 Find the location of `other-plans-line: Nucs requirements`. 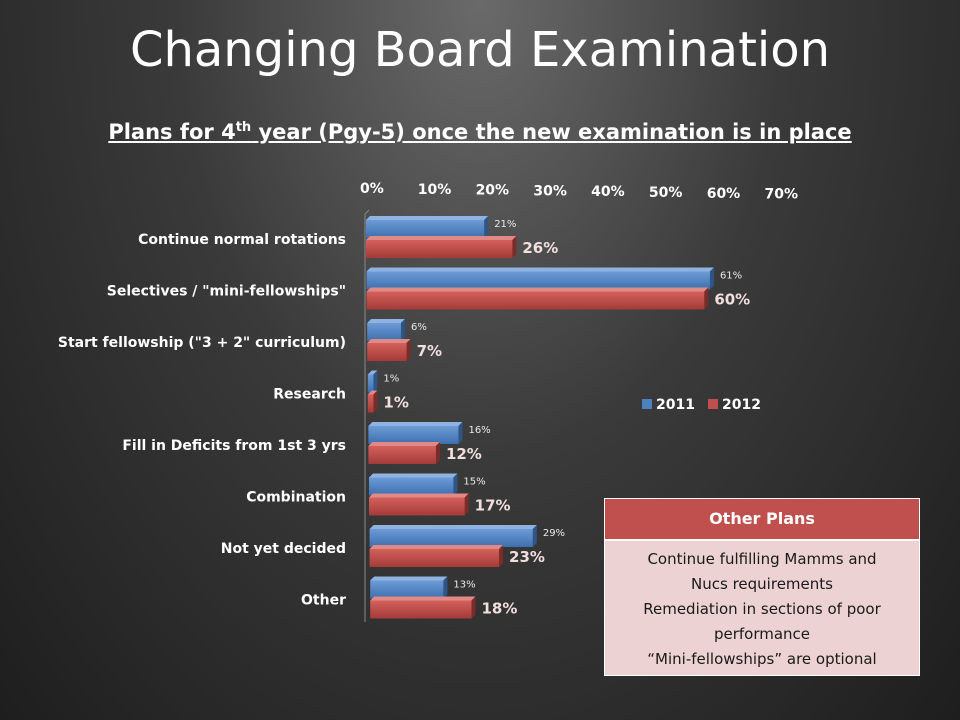

other-plans-line: Nucs requirements is located at coordinates (762, 584).